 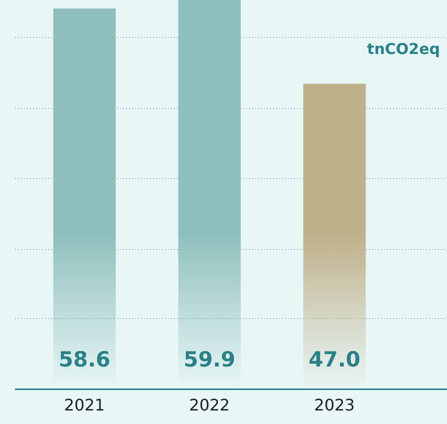 I want to click on x-tick-label: 2021, so click(x=84, y=405).